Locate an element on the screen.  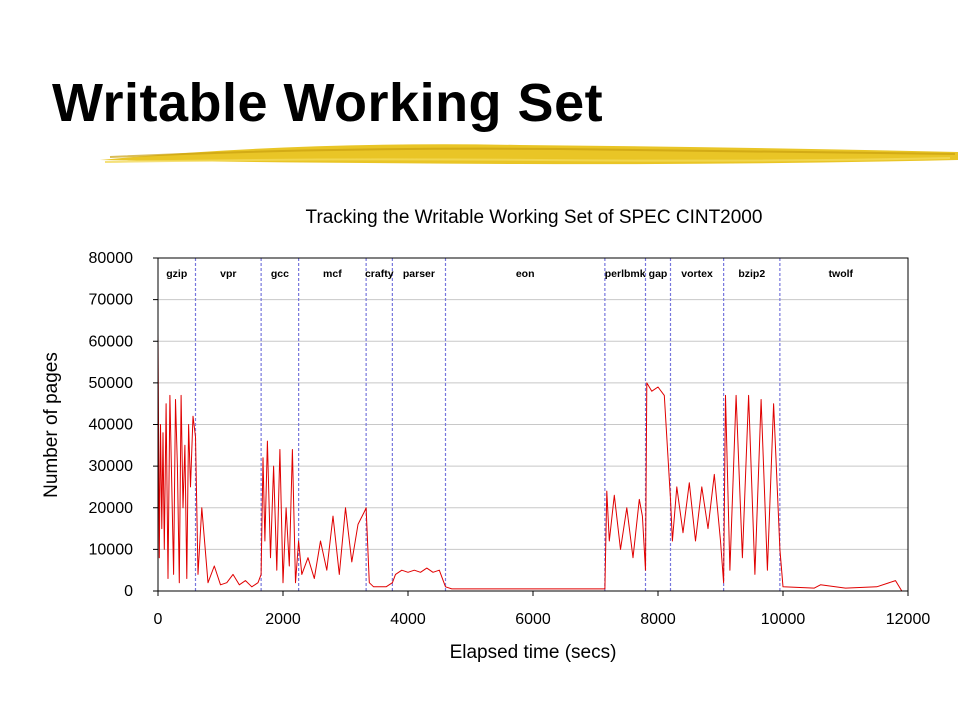
benchmark-label: parser is located at coordinates (419, 274).